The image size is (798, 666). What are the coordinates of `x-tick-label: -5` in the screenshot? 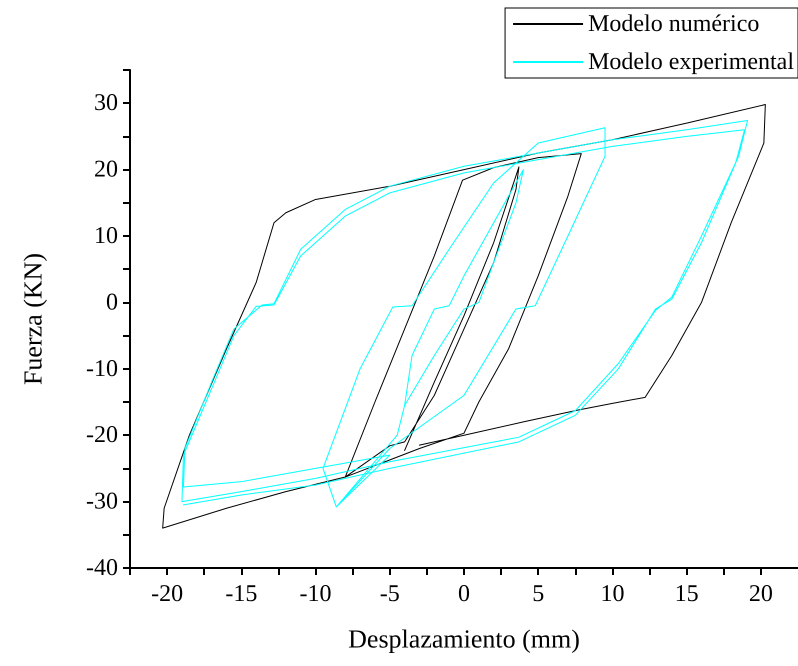 It's located at (390, 594).